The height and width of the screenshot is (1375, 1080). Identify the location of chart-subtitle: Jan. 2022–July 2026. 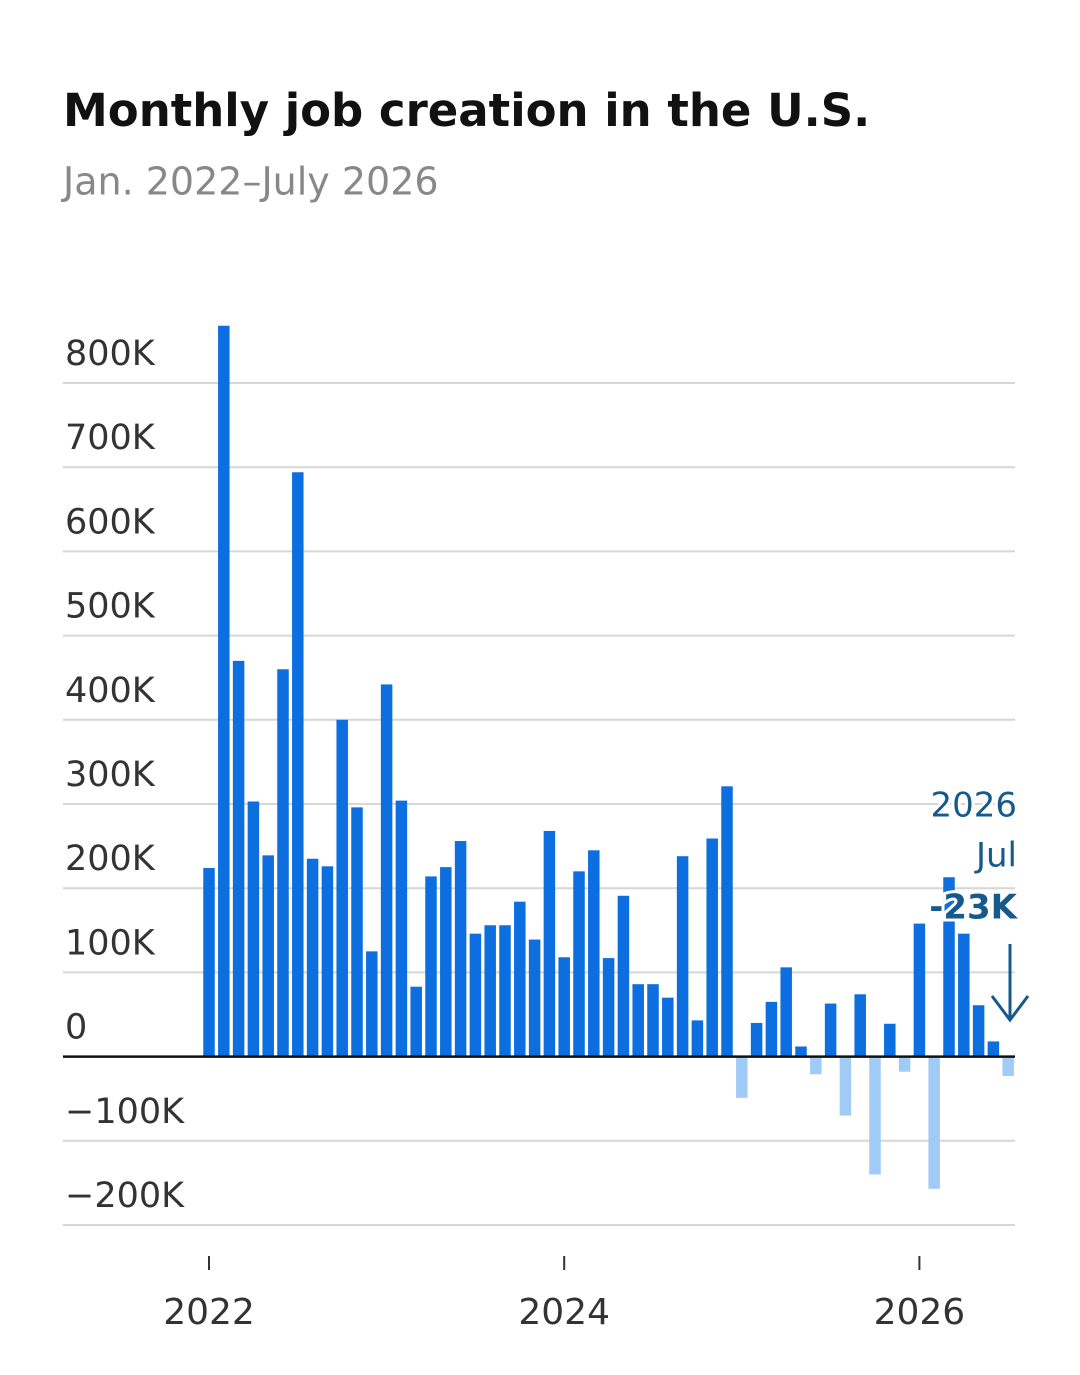
(250, 182).